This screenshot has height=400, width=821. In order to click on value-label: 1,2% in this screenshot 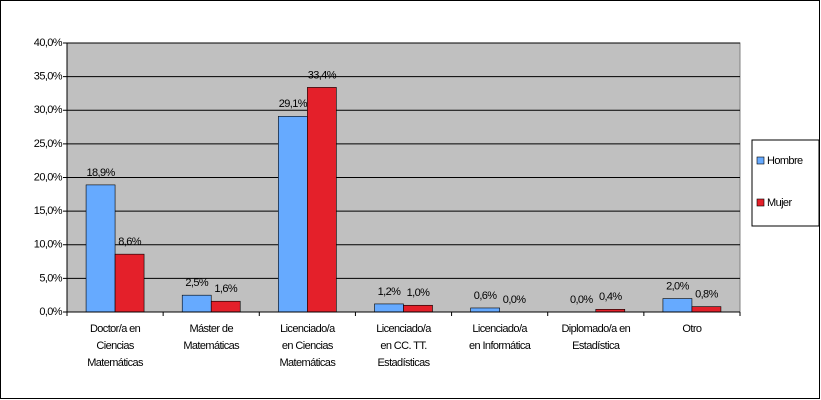, I will do `click(389, 292)`.